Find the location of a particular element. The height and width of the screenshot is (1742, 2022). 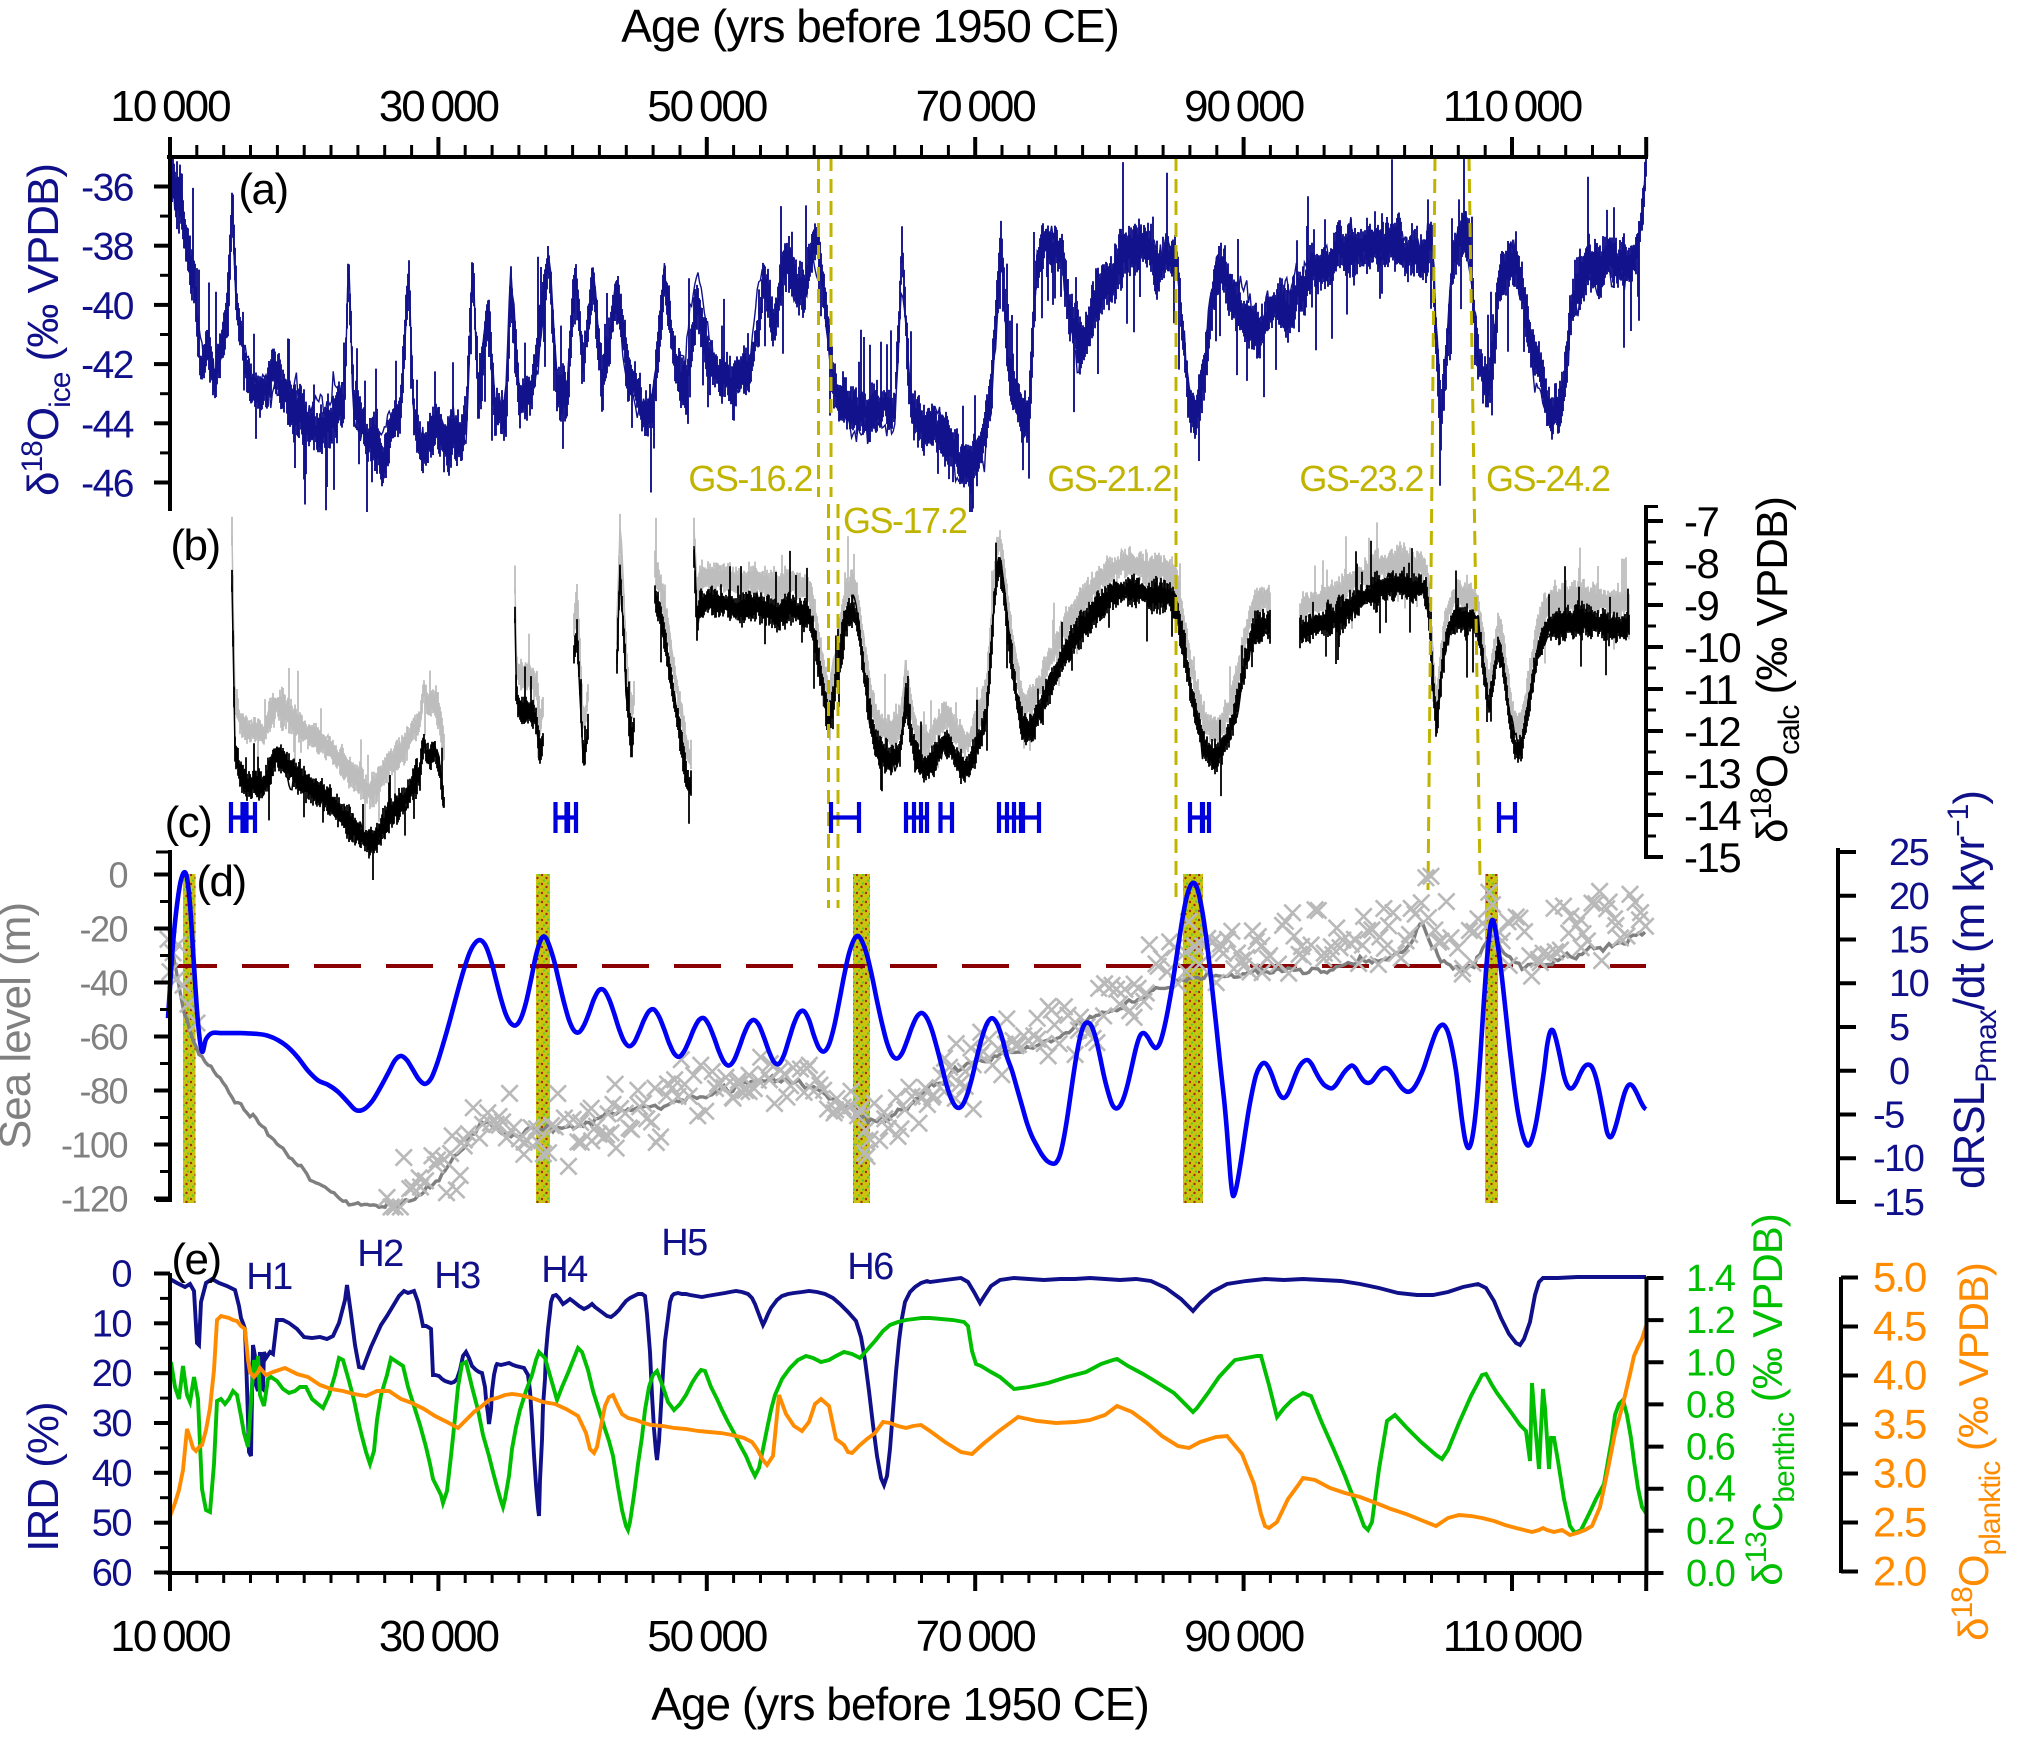

svg-text: -8 is located at coordinates (1701, 563).